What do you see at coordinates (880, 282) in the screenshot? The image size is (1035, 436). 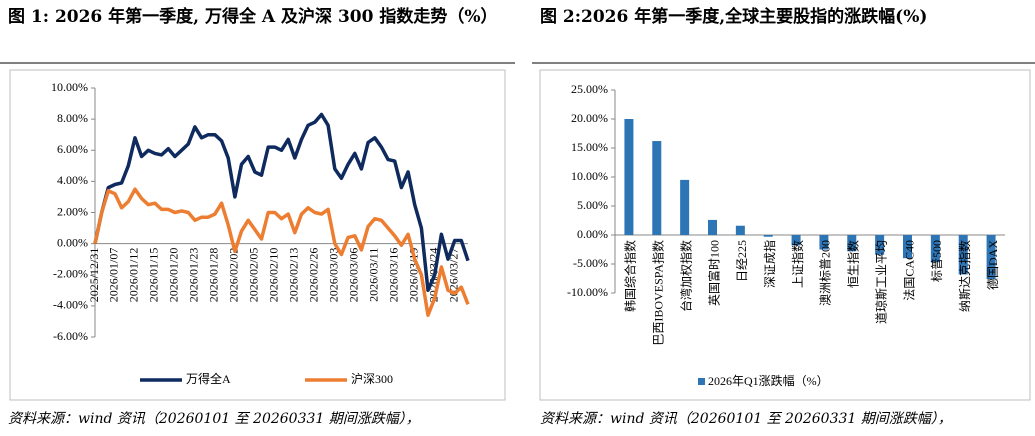 I see `x-tick-label: 道琼斯工业平均` at bounding box center [880, 282].